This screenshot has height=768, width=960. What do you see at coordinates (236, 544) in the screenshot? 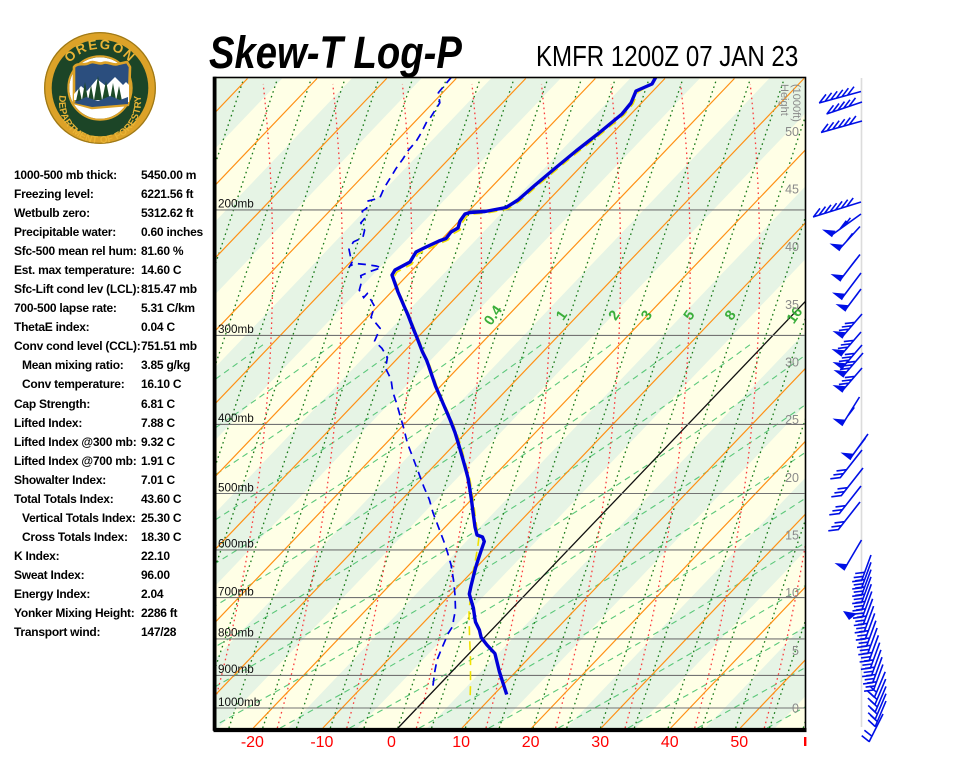
I see `svg-text: 600mb` at bounding box center [236, 544].